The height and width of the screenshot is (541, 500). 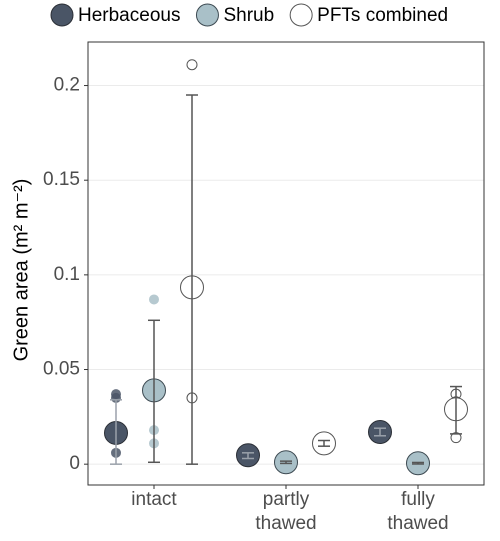 What do you see at coordinates (21, 270) in the screenshot?
I see `y-axis-label: Green area (m² m⁻²)` at bounding box center [21, 270].